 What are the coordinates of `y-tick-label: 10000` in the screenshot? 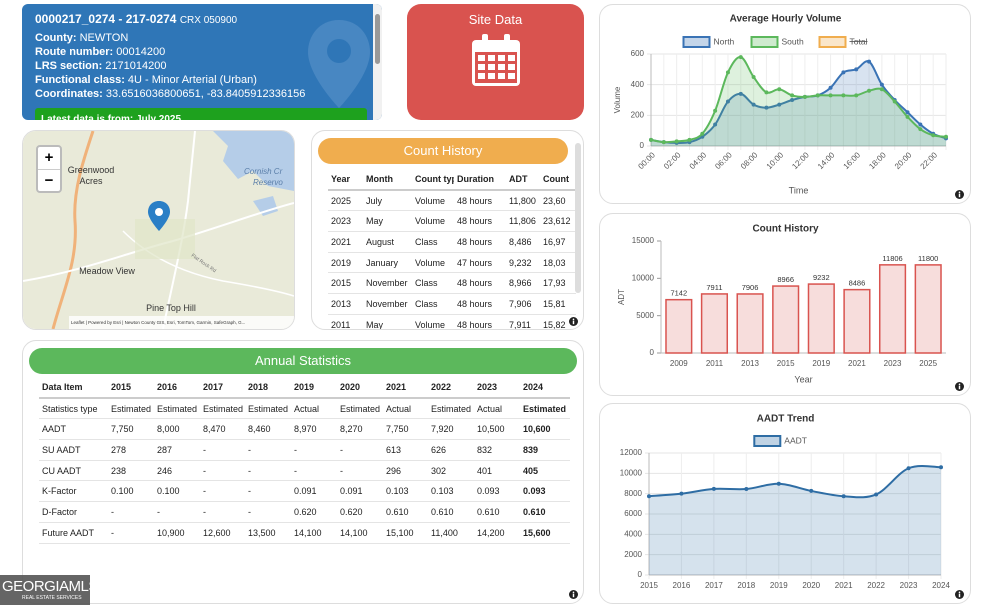 It's located at (631, 472).